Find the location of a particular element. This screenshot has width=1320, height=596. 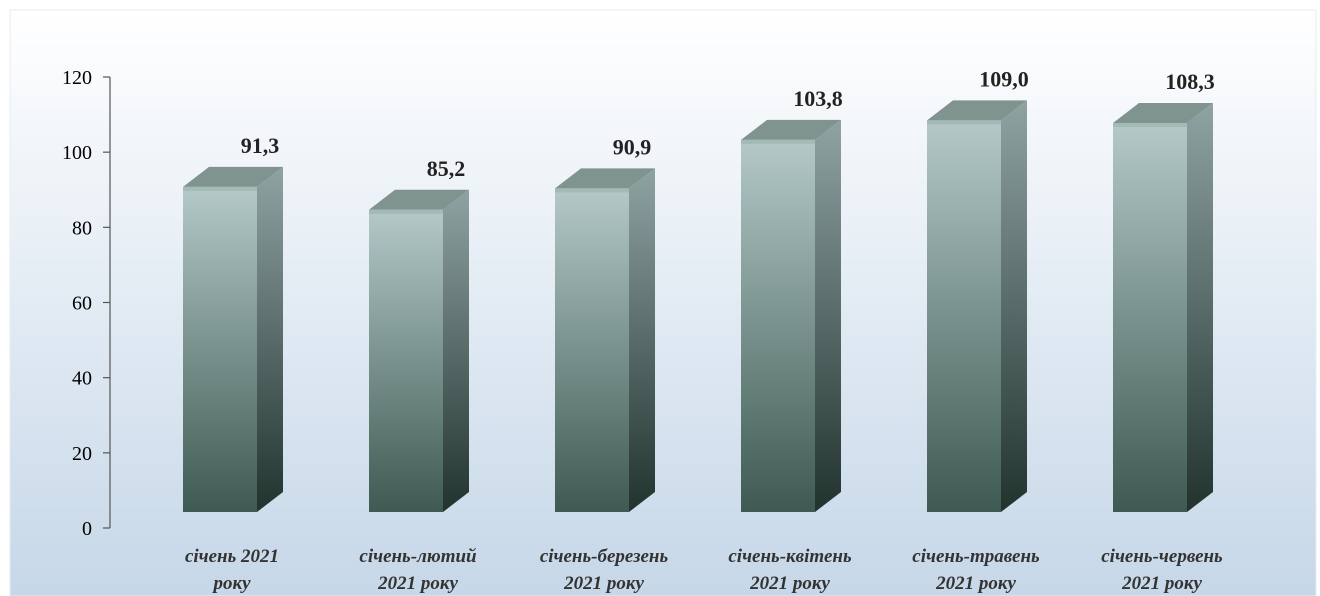

x-category-label: січень-березень is located at coordinates (604, 556).